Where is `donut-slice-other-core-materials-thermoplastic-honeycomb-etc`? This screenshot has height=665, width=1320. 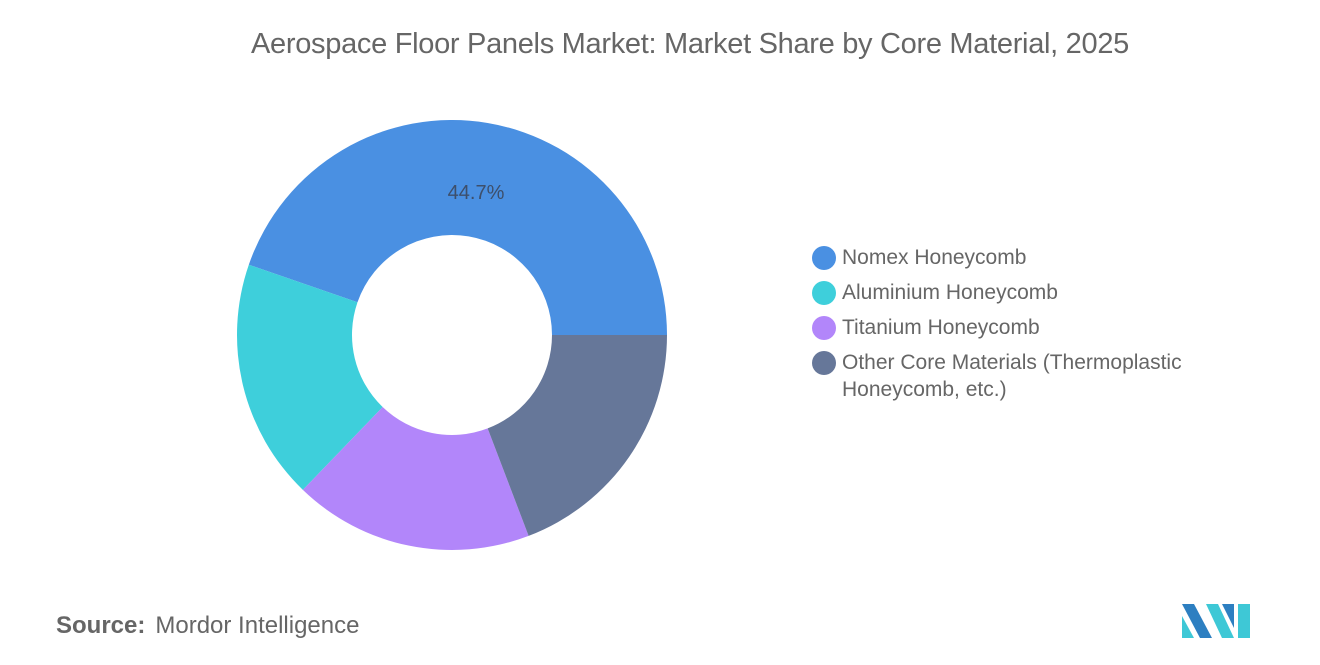 donut-slice-other-core-materials-thermoplastic-honeycomb-etc is located at coordinates (577, 435).